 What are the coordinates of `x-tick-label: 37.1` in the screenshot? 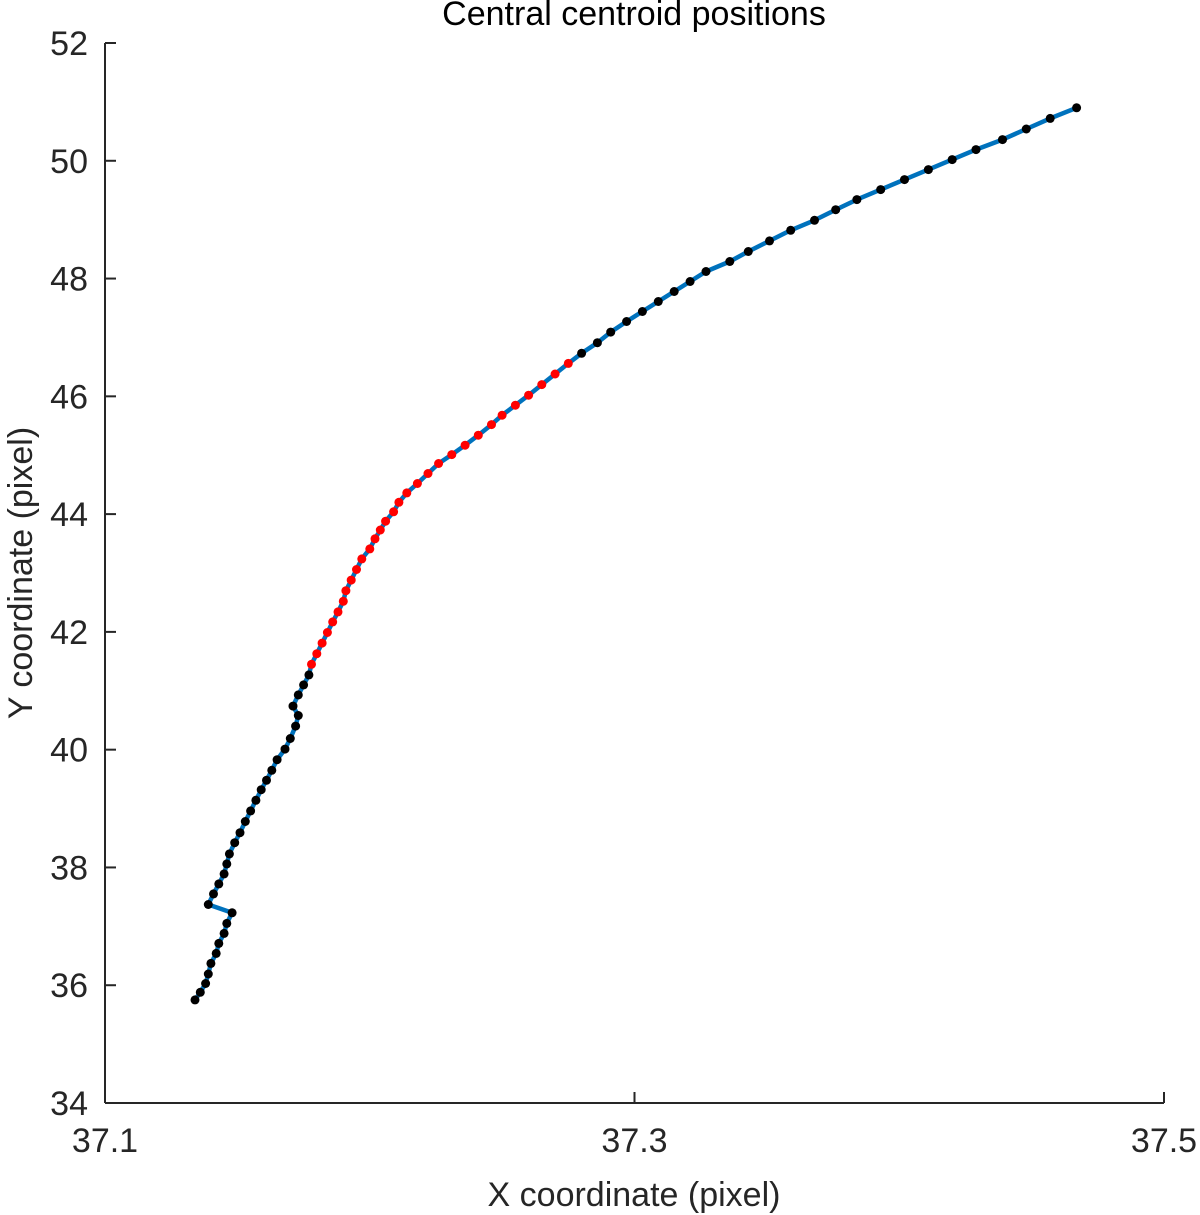 It's located at (105, 1141).